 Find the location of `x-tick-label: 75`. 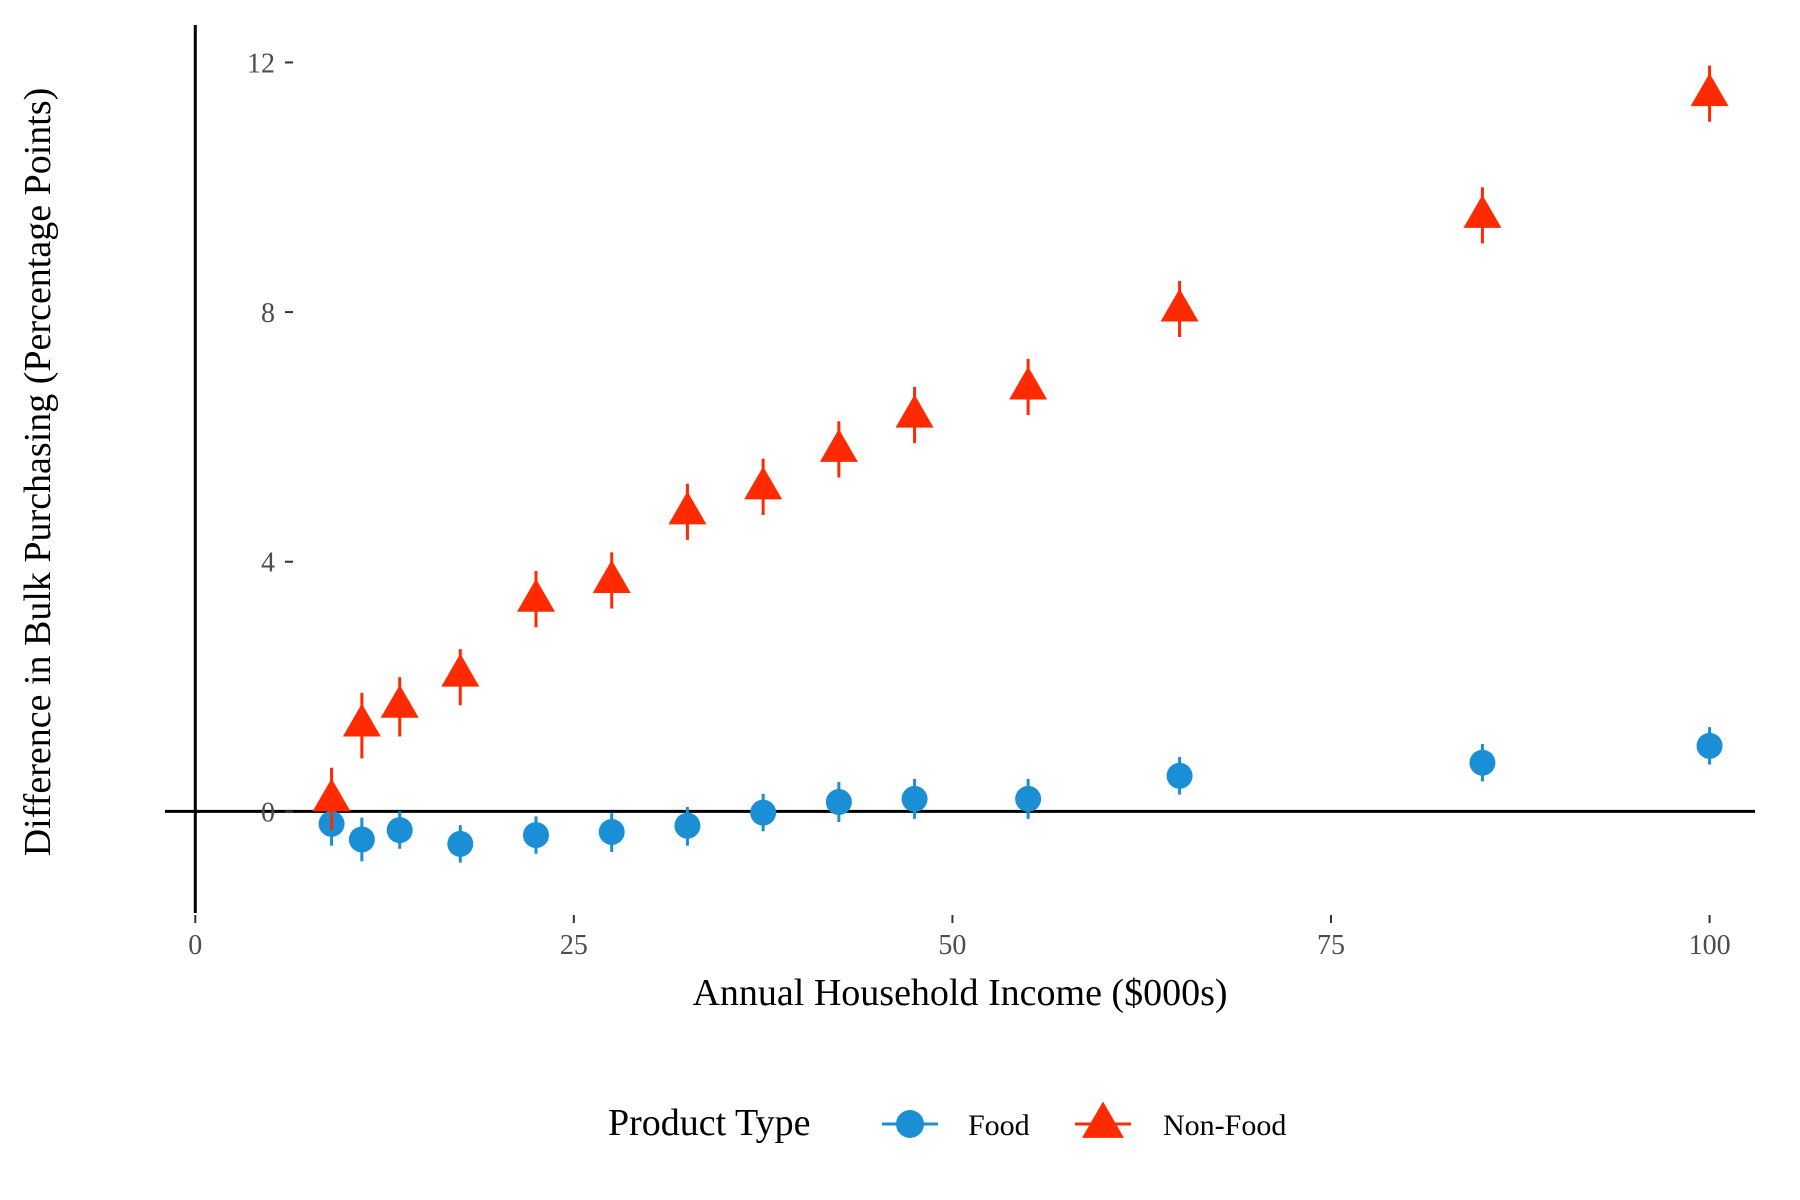

x-tick-label: 75 is located at coordinates (1331, 945).